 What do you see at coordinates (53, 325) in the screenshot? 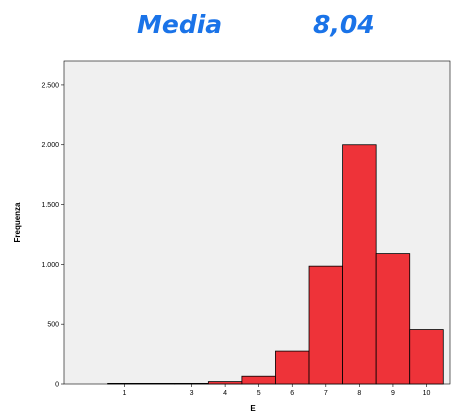
I see `y-tick-label: 500` at bounding box center [53, 325].